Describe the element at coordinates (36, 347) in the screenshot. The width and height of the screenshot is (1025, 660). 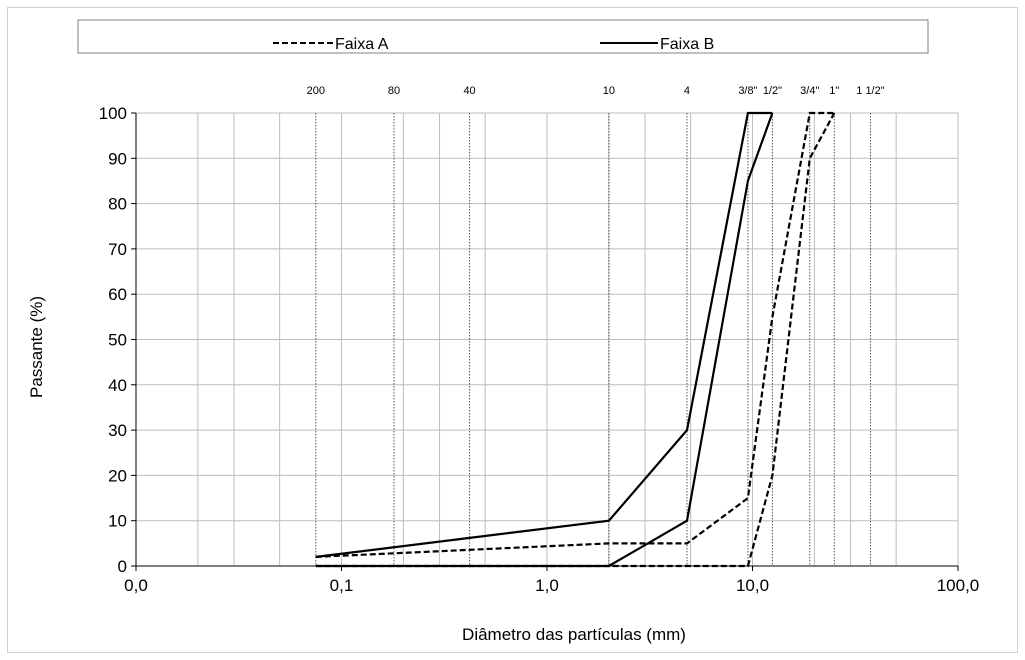
I see `y-axis-label: Passante (%)` at that location.